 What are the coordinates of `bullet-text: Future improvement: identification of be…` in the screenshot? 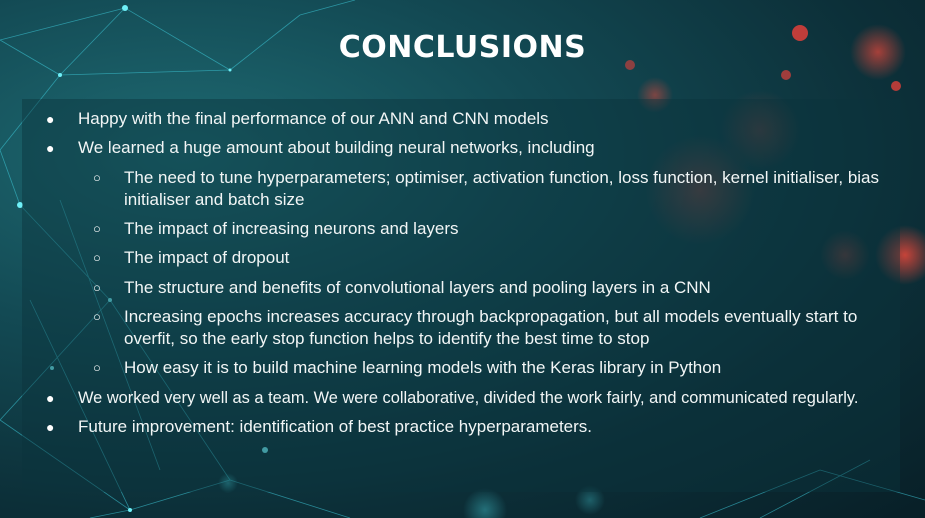 It's located at (335, 426).